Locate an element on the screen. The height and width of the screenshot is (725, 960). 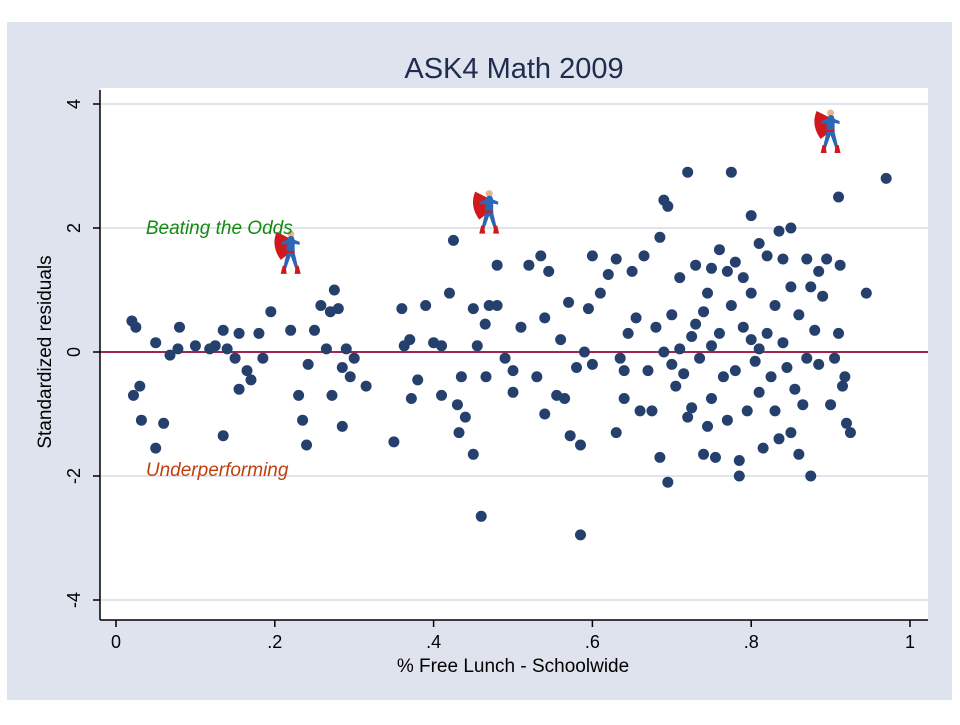
x-tick-label: 0 is located at coordinates (116, 642).